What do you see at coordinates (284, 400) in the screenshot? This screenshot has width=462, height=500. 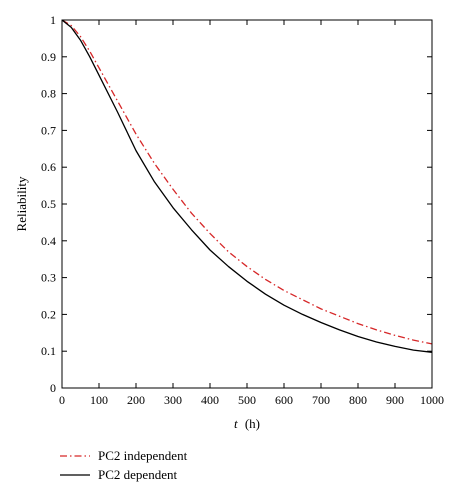 I see `x-tick-label: 600` at bounding box center [284, 400].